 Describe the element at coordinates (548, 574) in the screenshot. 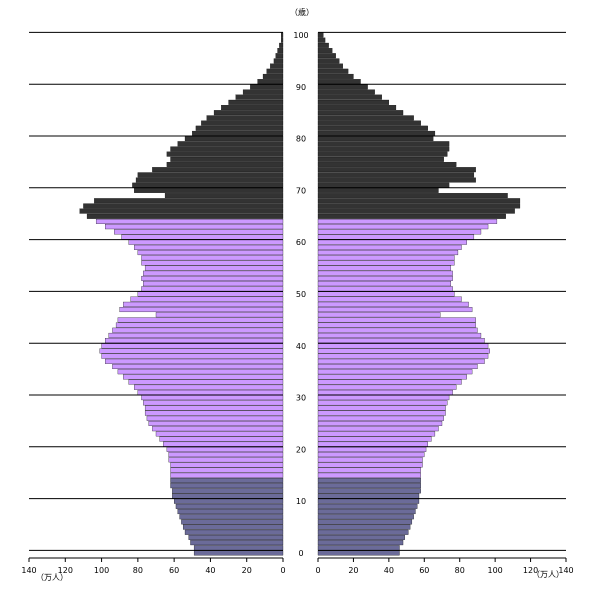

I see `x-unit-label-right: （万人）` at that location.